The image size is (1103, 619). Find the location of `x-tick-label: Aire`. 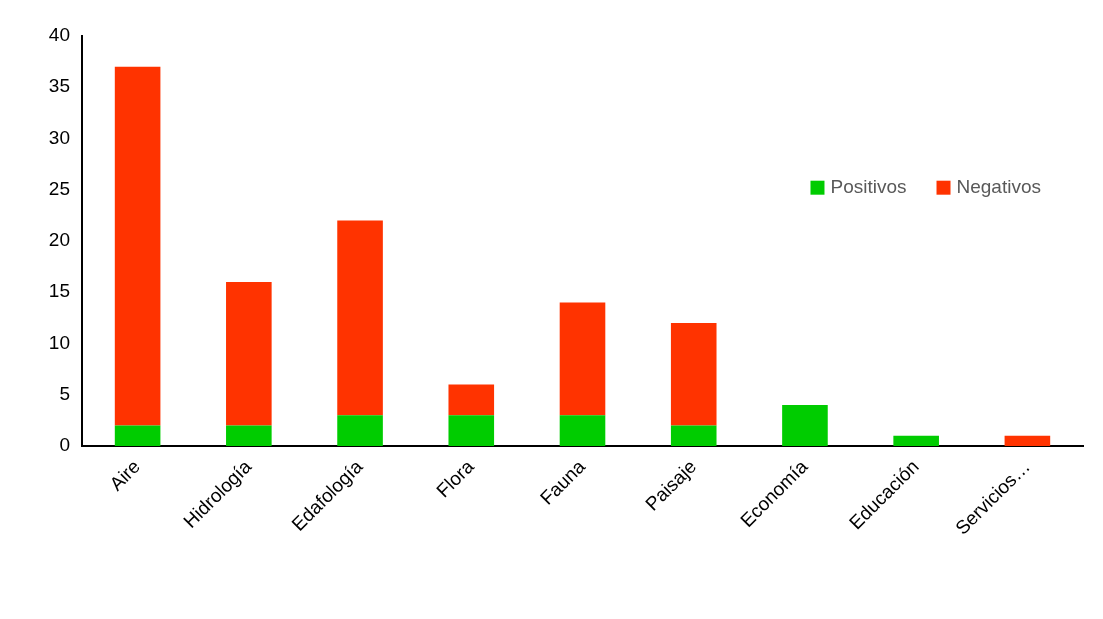

x-tick-label: Aire is located at coordinates (125, 475).